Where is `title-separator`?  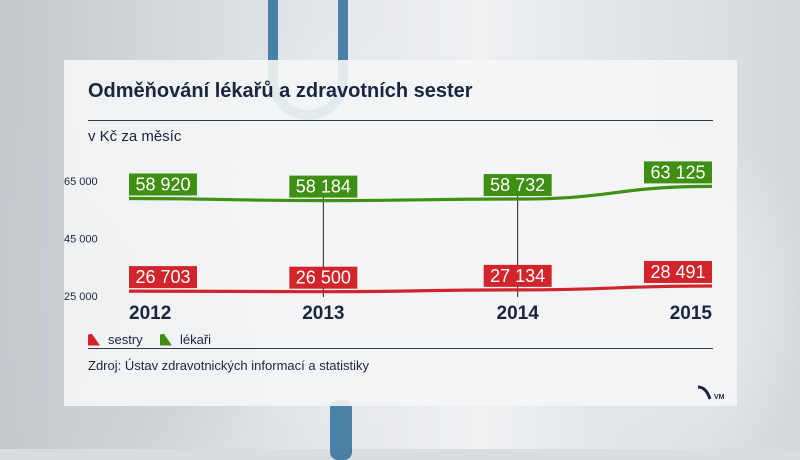
title-separator is located at coordinates (400, 120).